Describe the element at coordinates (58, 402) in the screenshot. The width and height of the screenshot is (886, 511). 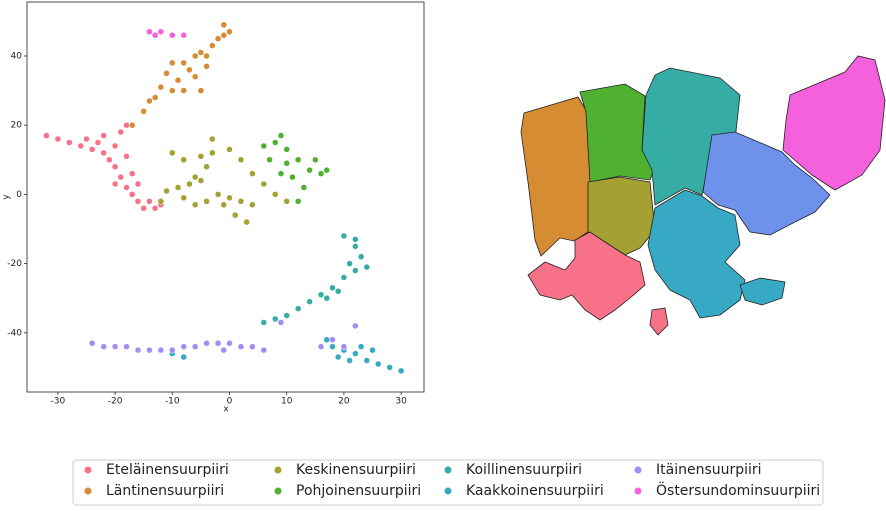
I see `x-tick-label: -30` at that location.